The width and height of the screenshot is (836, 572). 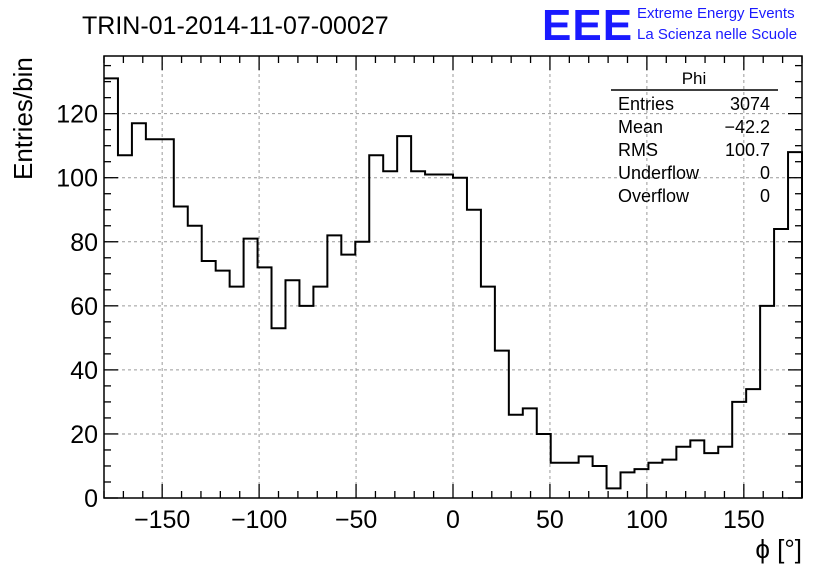 What do you see at coordinates (646, 104) in the screenshot?
I see `stats-label: Entries` at bounding box center [646, 104].